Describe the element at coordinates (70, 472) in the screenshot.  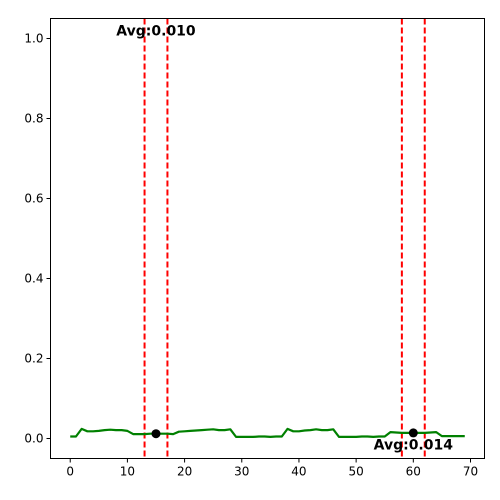
I see `x-tick-label: 0` at that location.